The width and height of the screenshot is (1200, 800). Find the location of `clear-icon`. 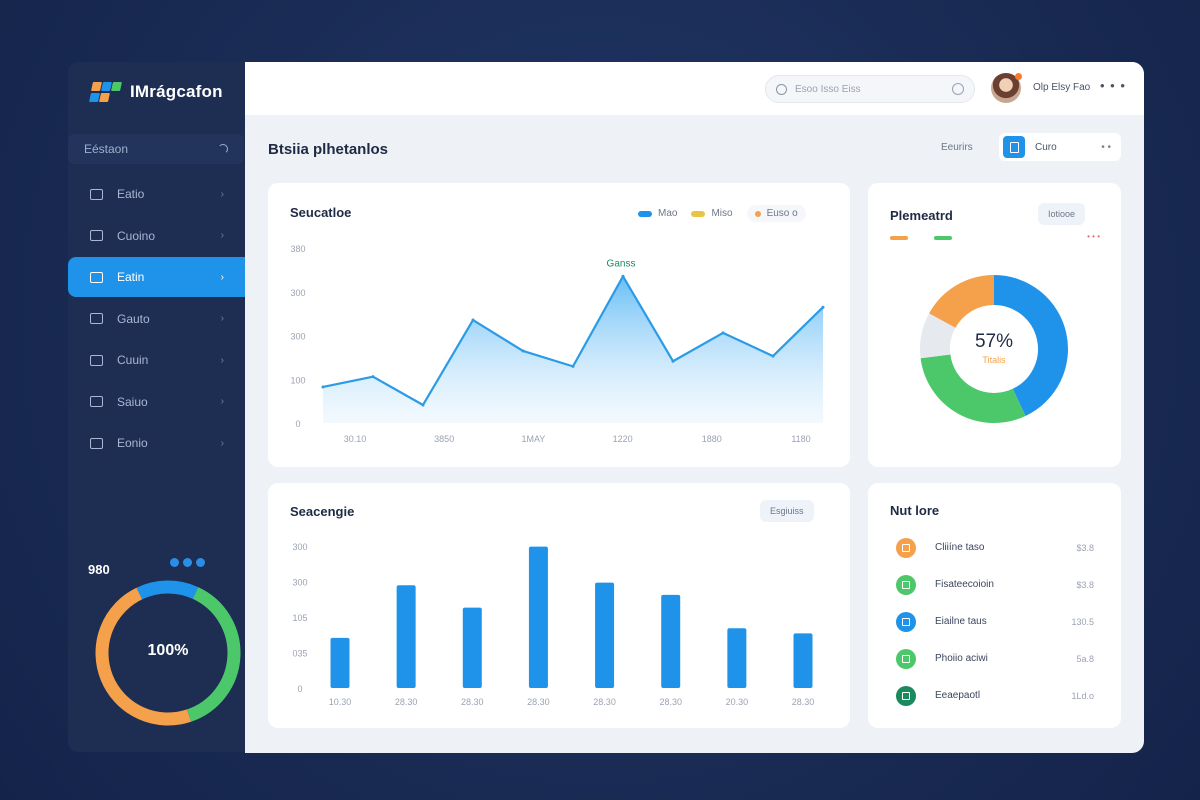

clear-icon is located at coordinates (958, 89).